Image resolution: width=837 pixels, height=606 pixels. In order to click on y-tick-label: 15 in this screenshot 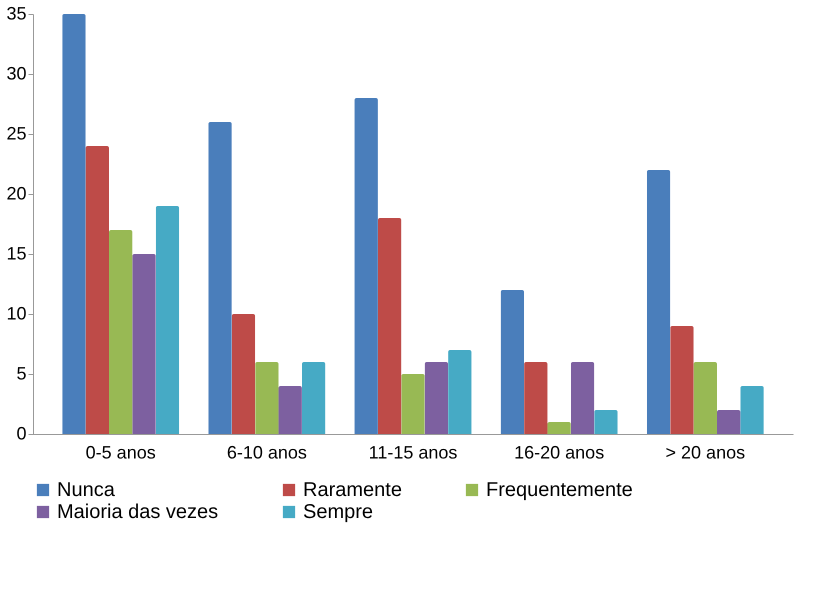, I will do `click(16, 254)`.